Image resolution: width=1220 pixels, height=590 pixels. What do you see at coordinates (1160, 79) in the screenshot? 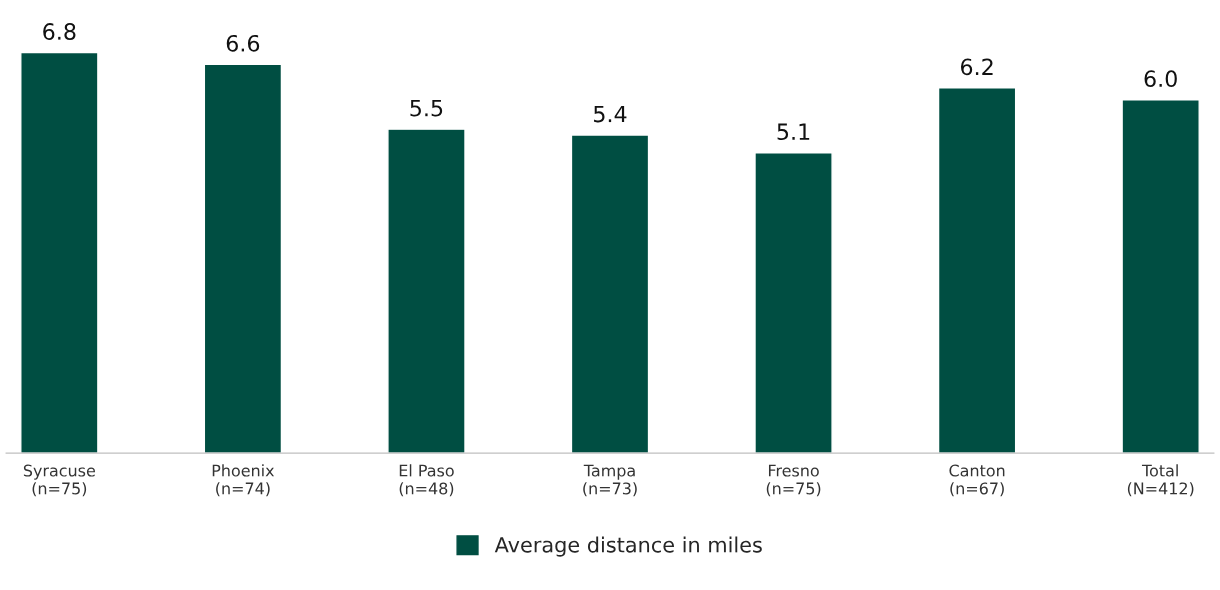
I see `data-label: 6.0` at bounding box center [1160, 79].